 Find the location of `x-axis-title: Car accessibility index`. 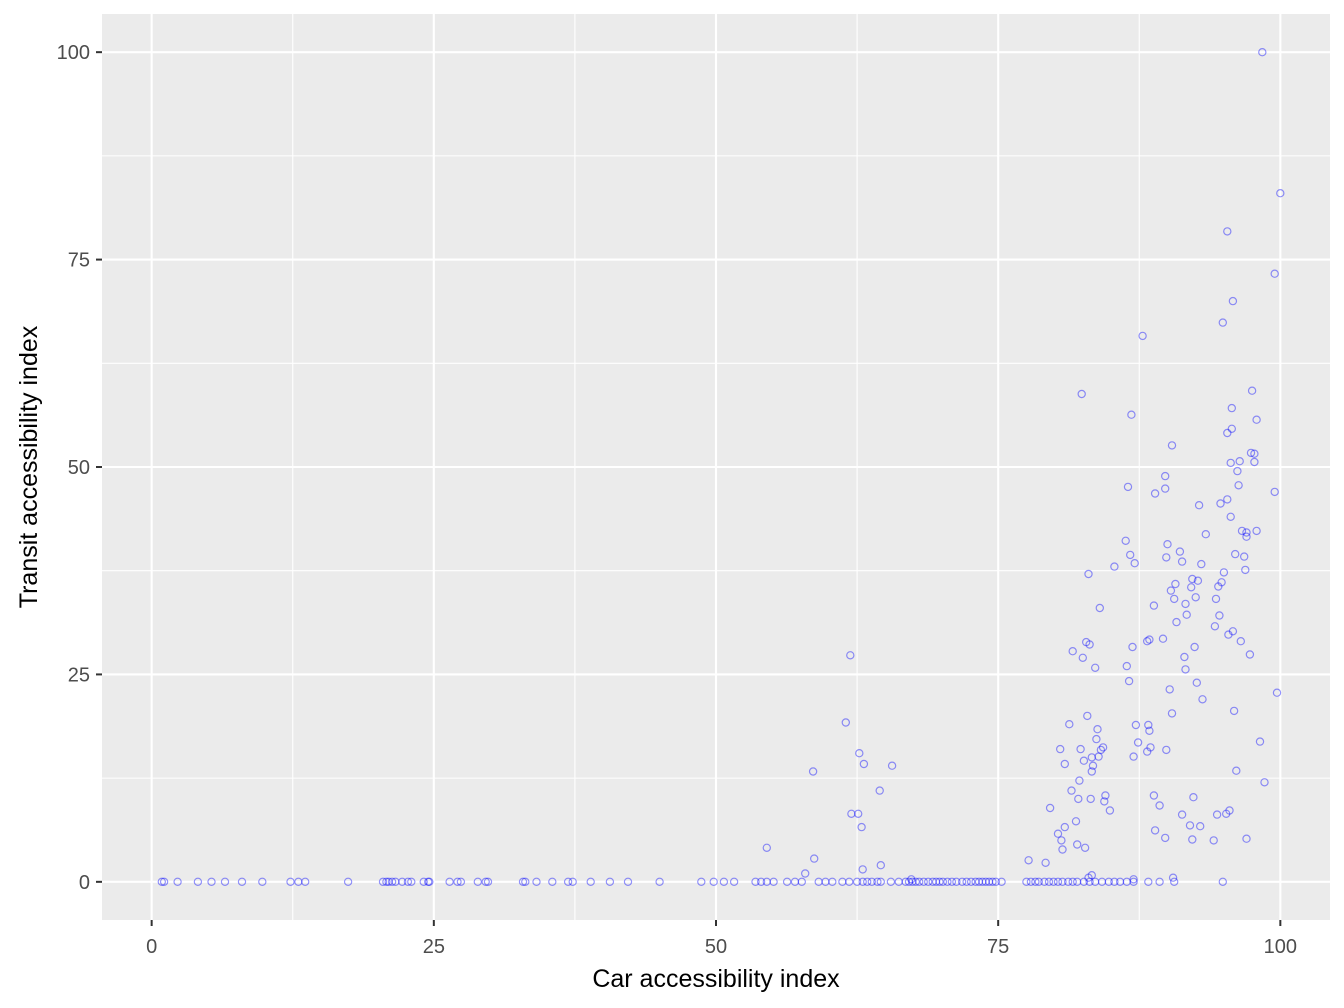

x-axis-title: Car accessibility index is located at coordinates (716, 979).